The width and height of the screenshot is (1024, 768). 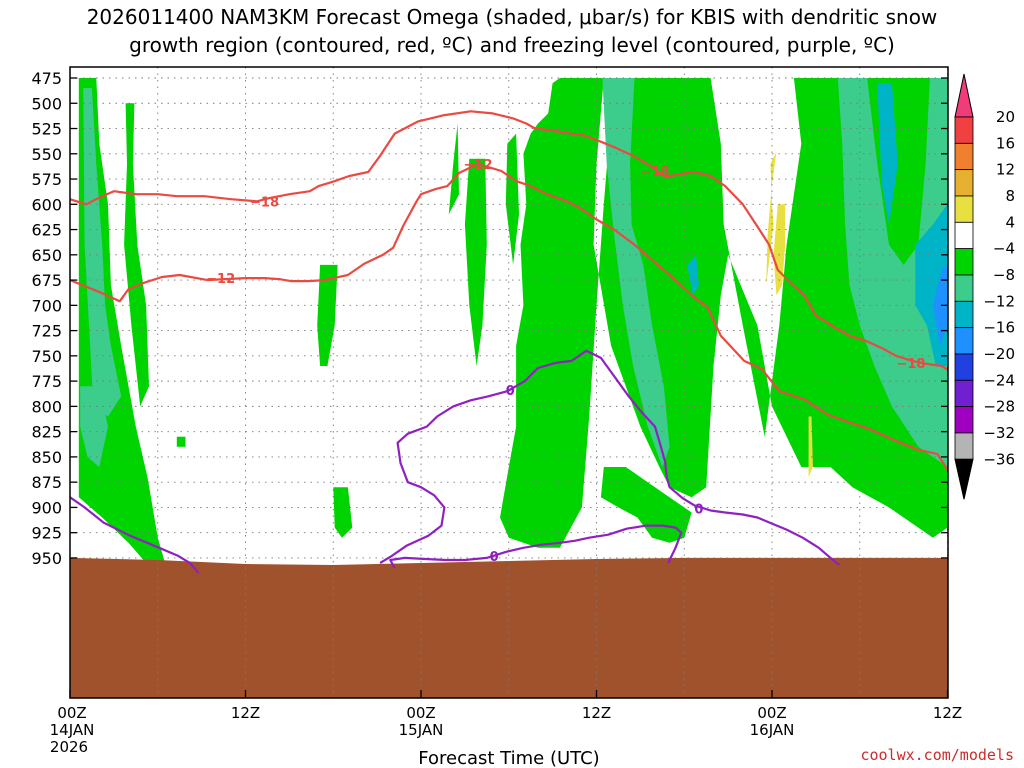 I want to click on y-tick-label: 925, so click(x=46, y=533).